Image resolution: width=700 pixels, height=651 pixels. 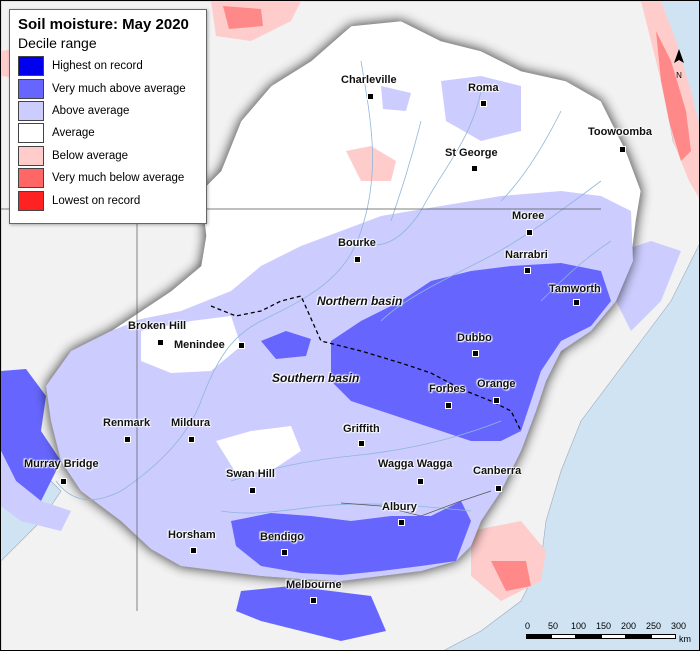 I want to click on scale-tick-label: 0, so click(x=528, y=626).